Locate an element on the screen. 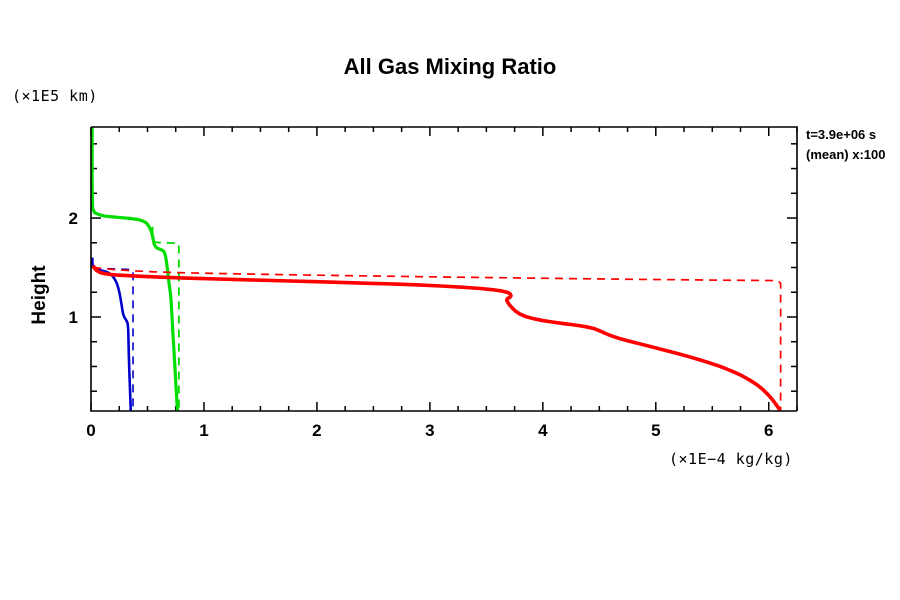  annotation-mean: (mean) x:100 is located at coordinates (845, 154).